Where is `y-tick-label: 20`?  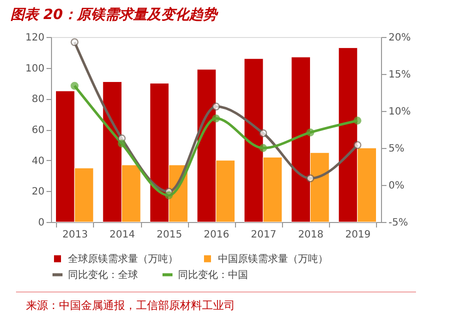
y-tick-label: 20 is located at coordinates (38, 192).